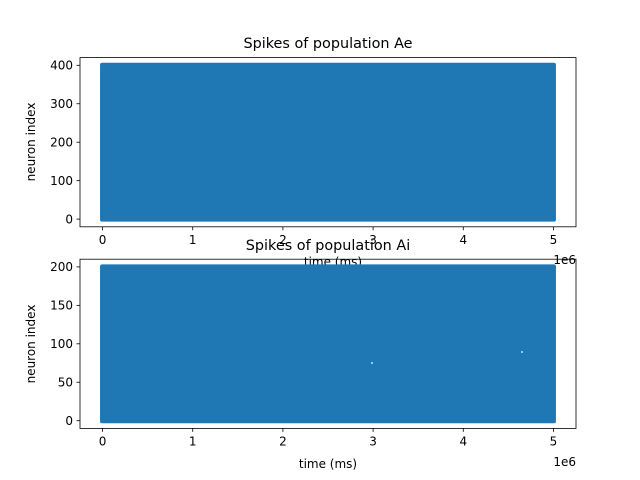 Image resolution: width=640 pixels, height=480 pixels. Describe the element at coordinates (61, 104) in the screenshot. I see `chart-ae-y-tick-label: 300` at that location.